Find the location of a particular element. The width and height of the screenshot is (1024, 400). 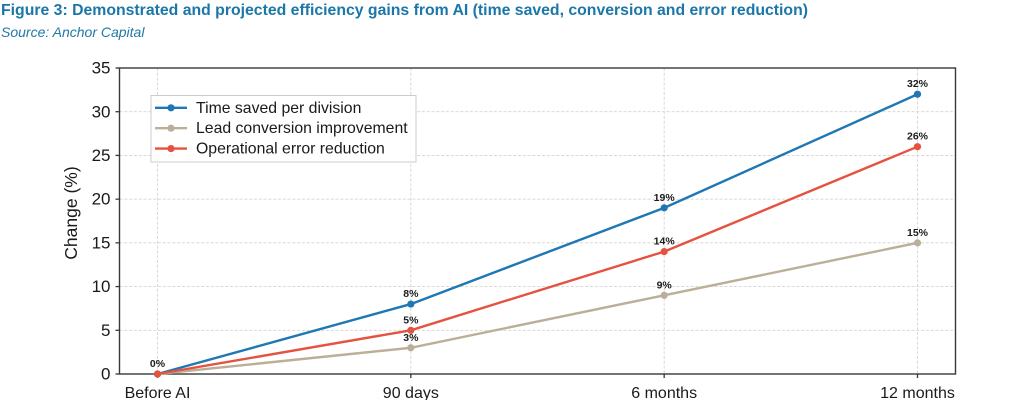

svg-text: 20 is located at coordinates (101, 199).